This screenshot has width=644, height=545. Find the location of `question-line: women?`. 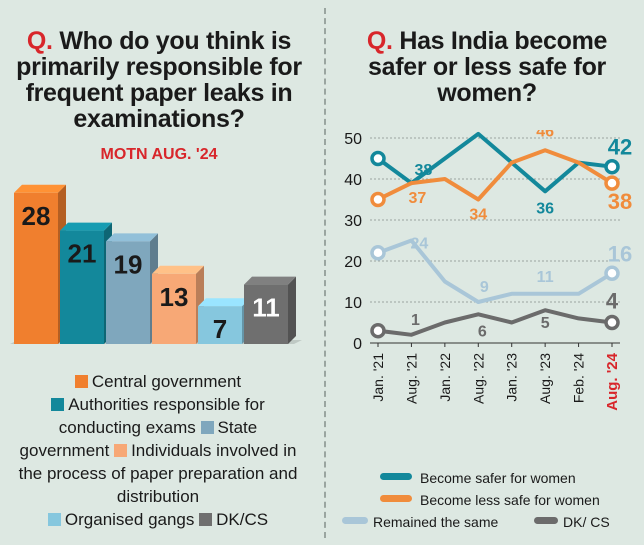

question-line: women? is located at coordinates (487, 93).